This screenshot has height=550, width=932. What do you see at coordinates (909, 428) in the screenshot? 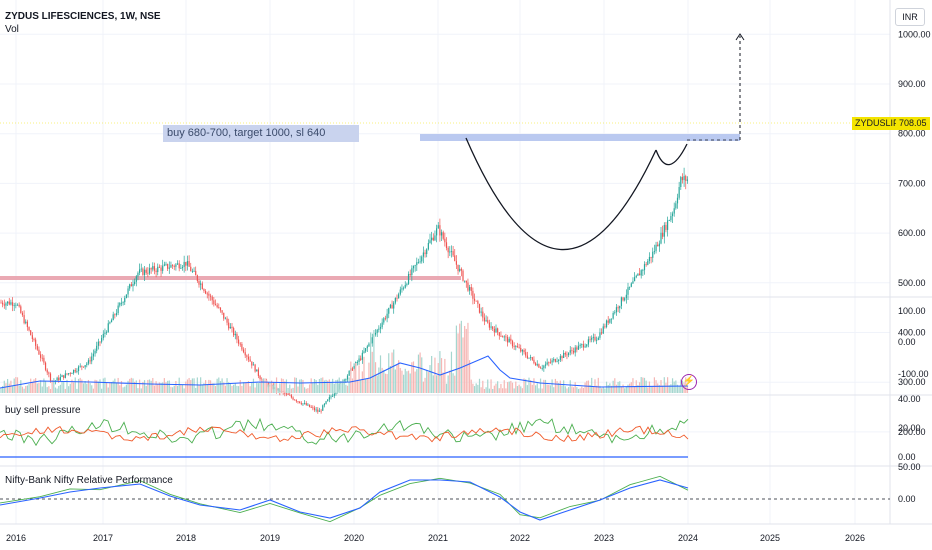
I see `bsp-tick: 20.00` at bounding box center [909, 428].